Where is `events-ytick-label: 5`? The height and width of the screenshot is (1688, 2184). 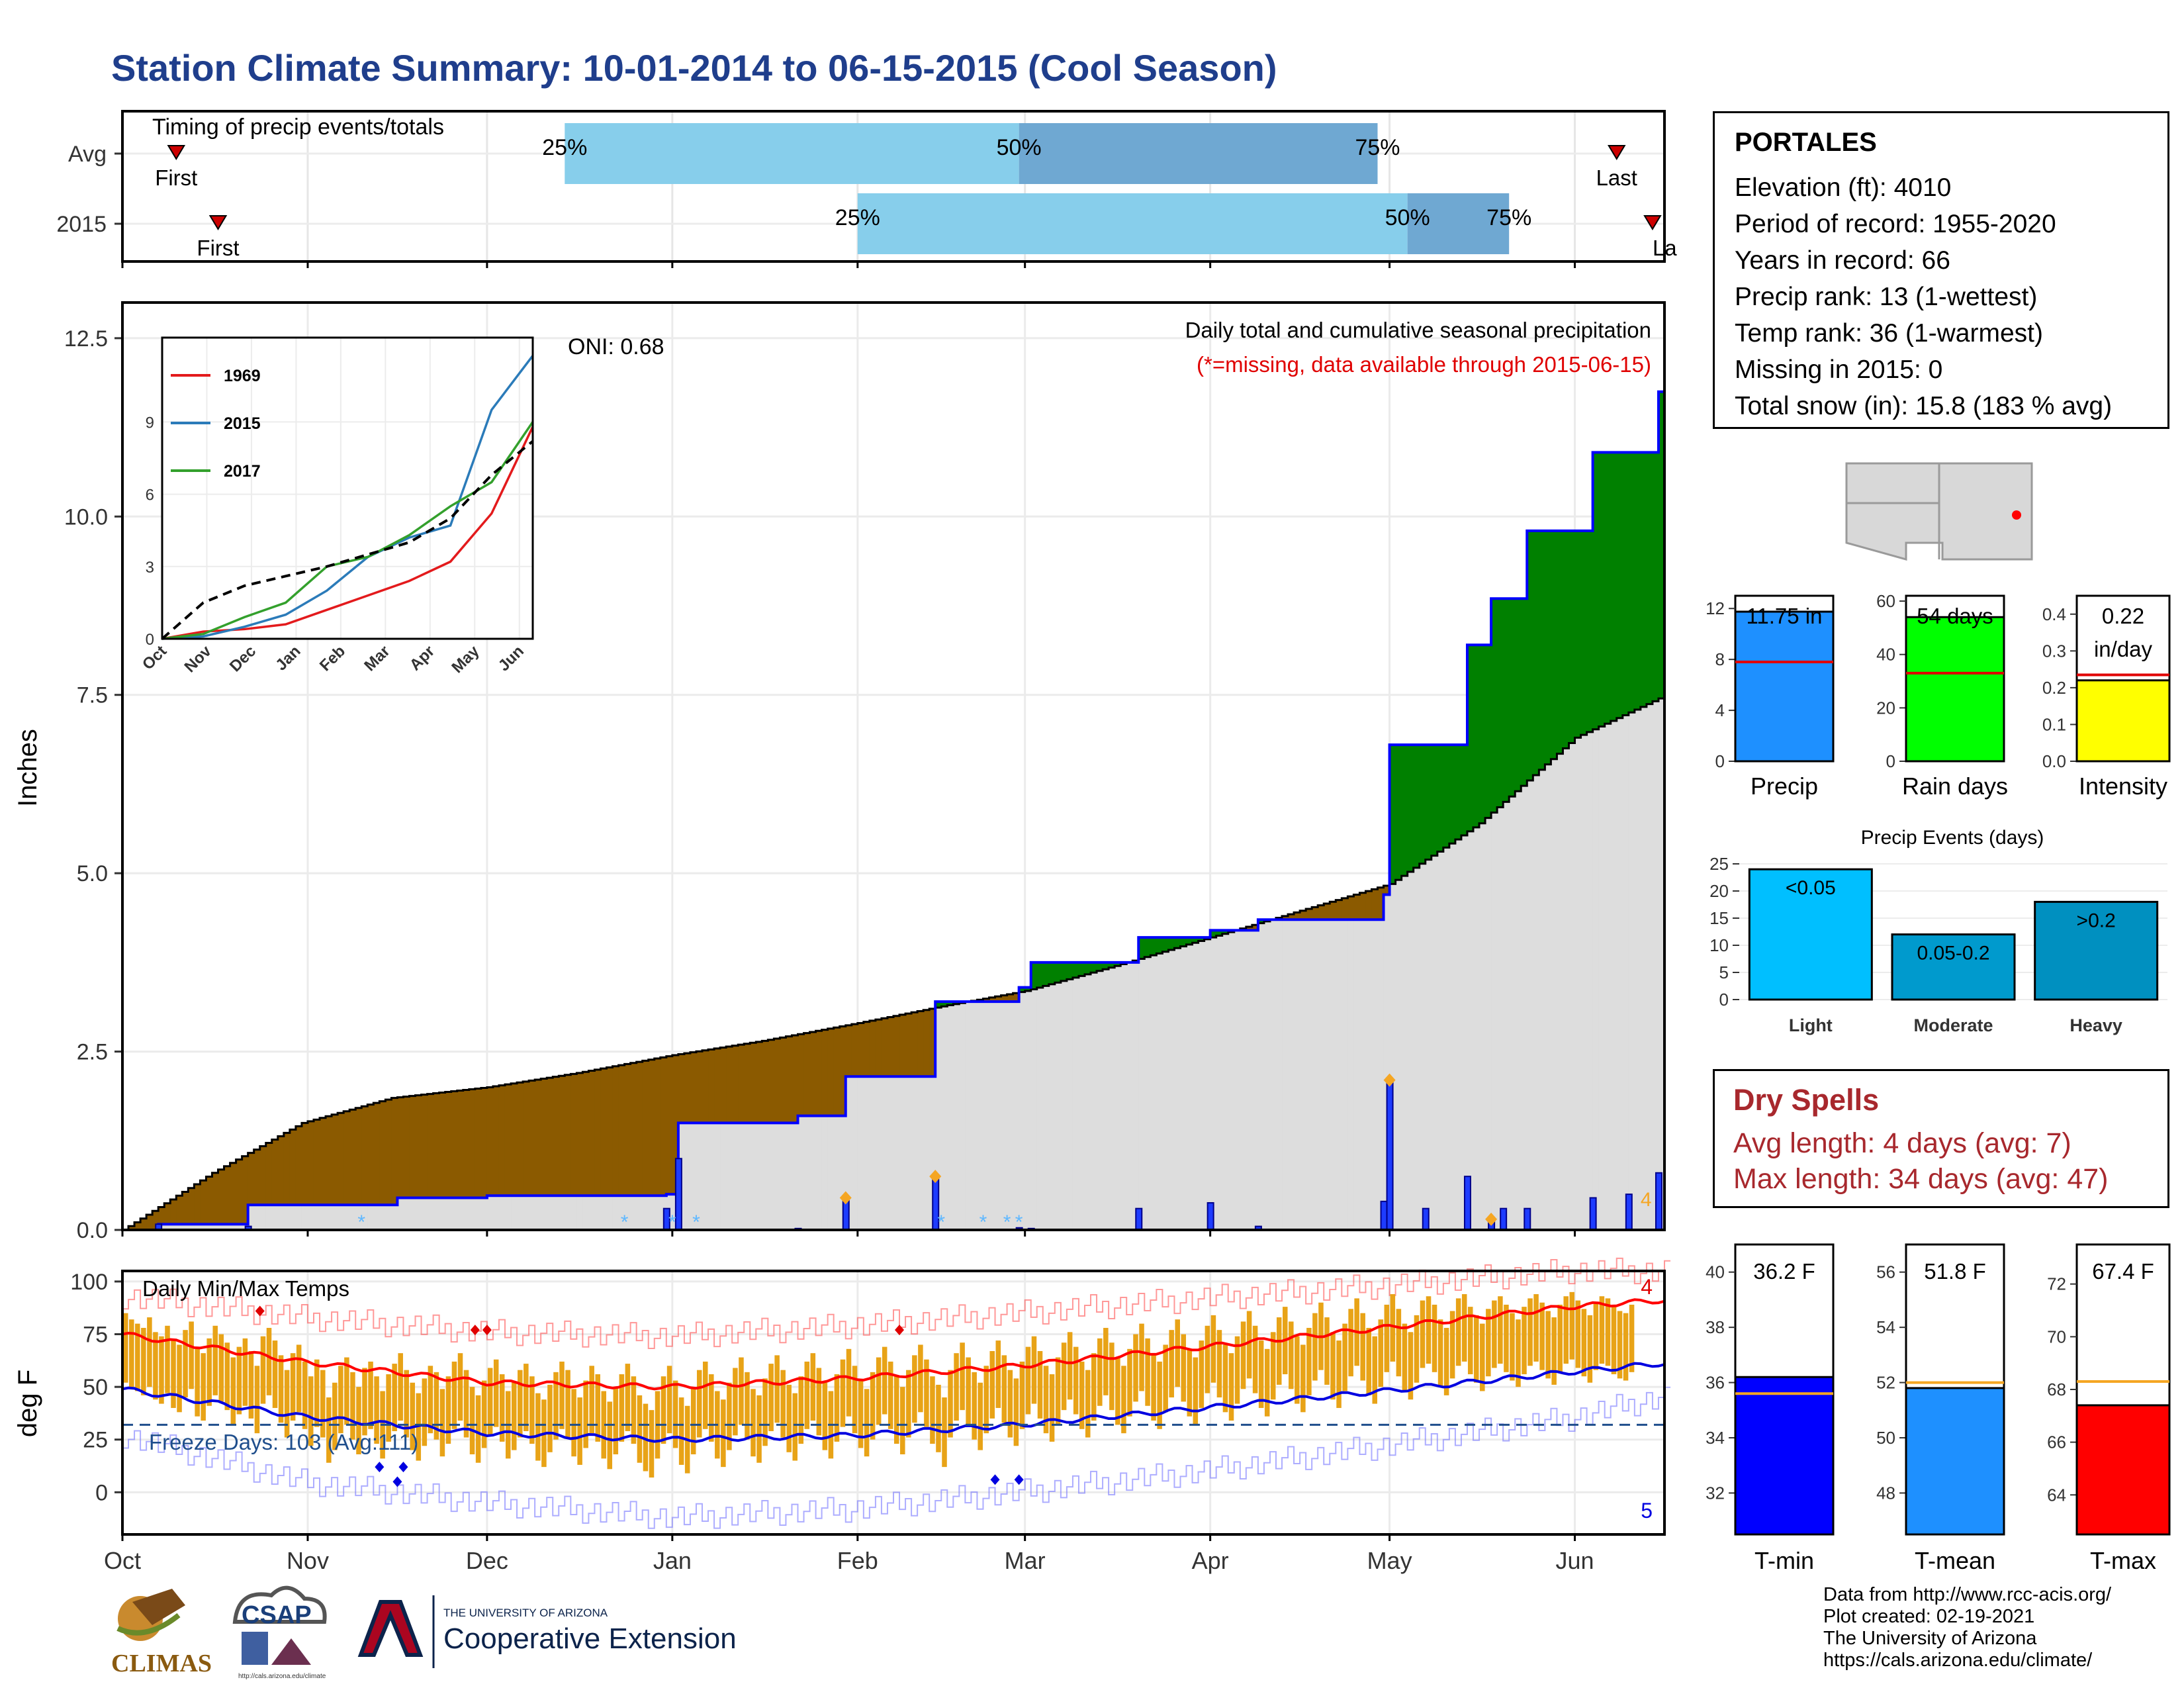 events-ytick-label: 5 is located at coordinates (1724, 972).